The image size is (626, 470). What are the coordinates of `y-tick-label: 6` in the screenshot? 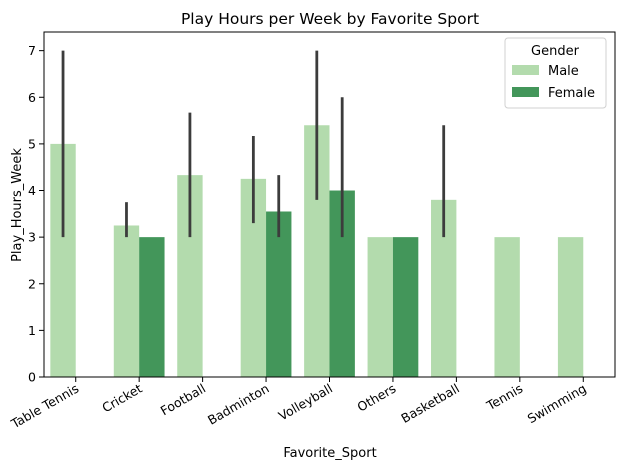 It's located at (32, 97).